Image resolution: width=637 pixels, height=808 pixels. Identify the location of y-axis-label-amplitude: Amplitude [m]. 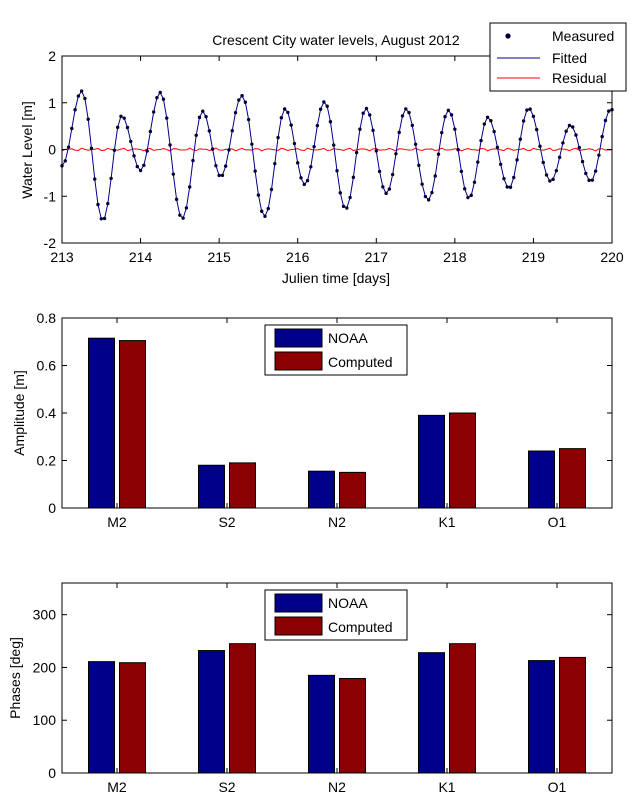
(19, 413).